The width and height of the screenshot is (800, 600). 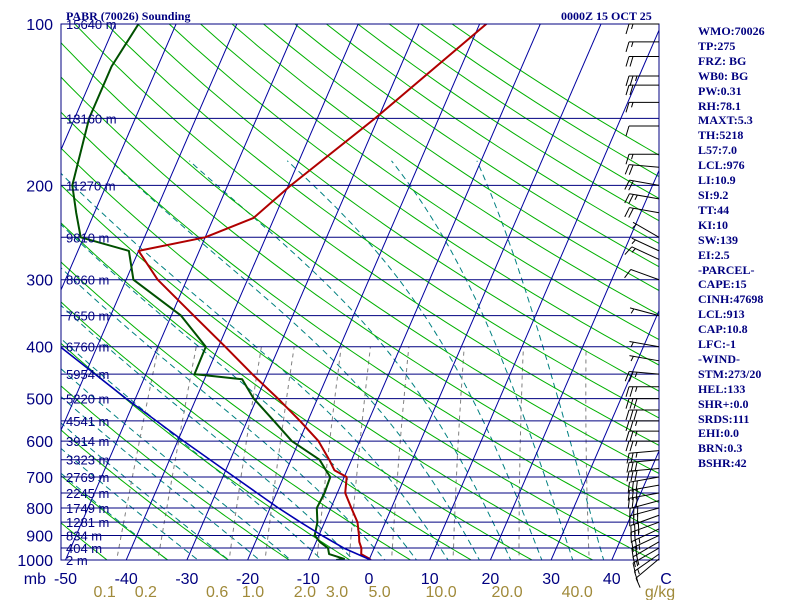 I want to click on index-entry: WB0: BG, so click(x=723, y=75).